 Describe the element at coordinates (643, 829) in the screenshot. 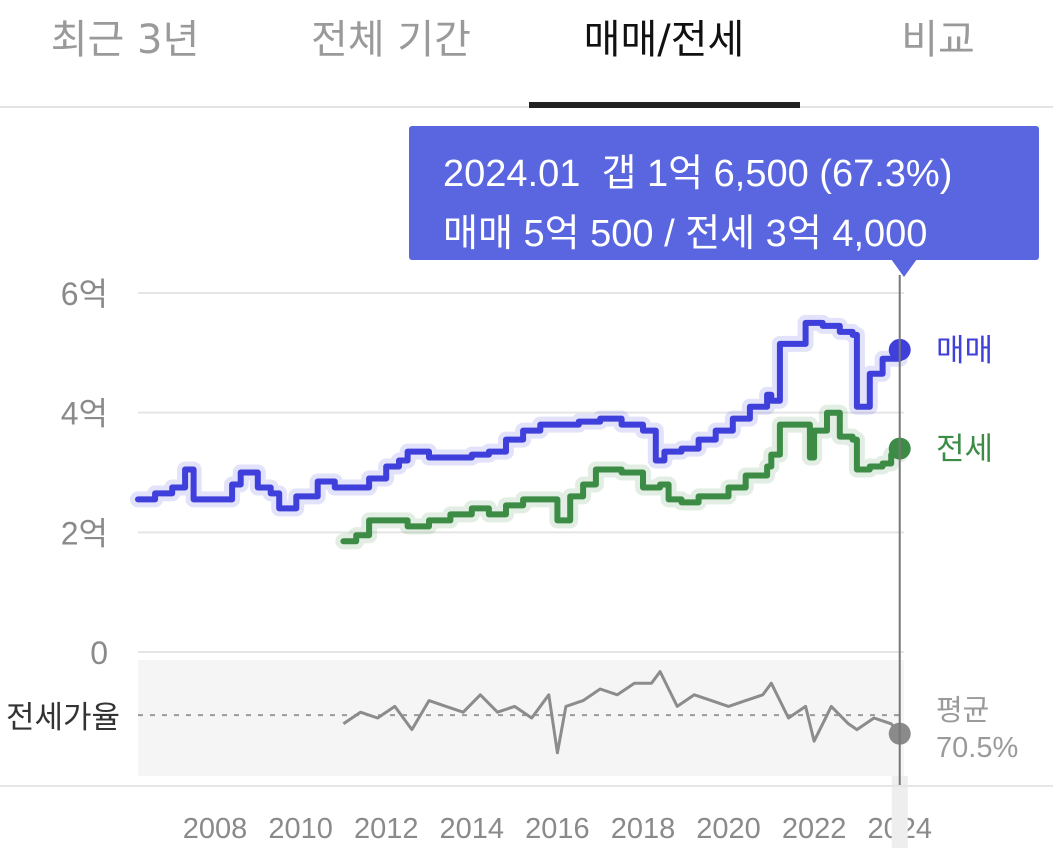

I see `x-tick-label: 2018` at that location.